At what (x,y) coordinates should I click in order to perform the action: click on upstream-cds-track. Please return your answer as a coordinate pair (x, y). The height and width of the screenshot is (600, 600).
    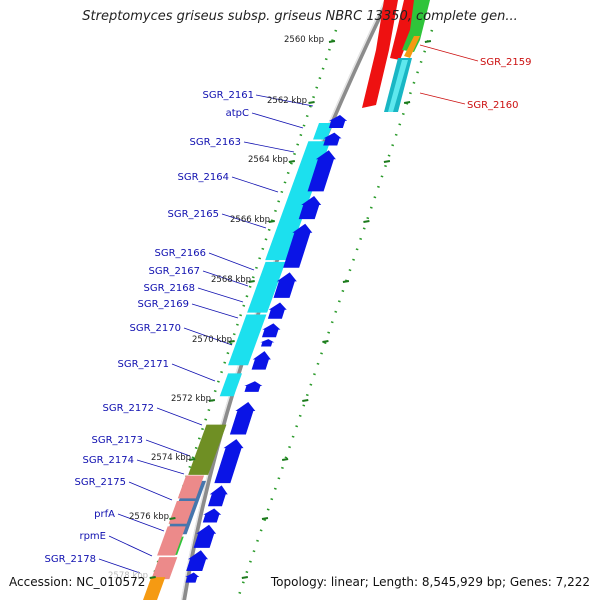
    Looking at the image, I should click on (396, 56).